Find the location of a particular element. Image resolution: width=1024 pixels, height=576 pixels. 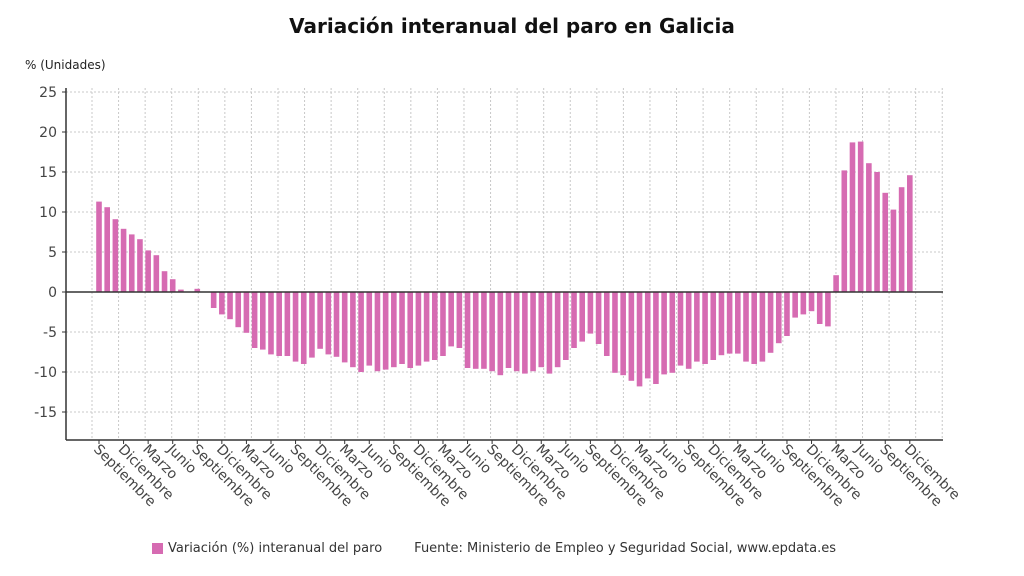

legend-swatch is located at coordinates (157, 548).